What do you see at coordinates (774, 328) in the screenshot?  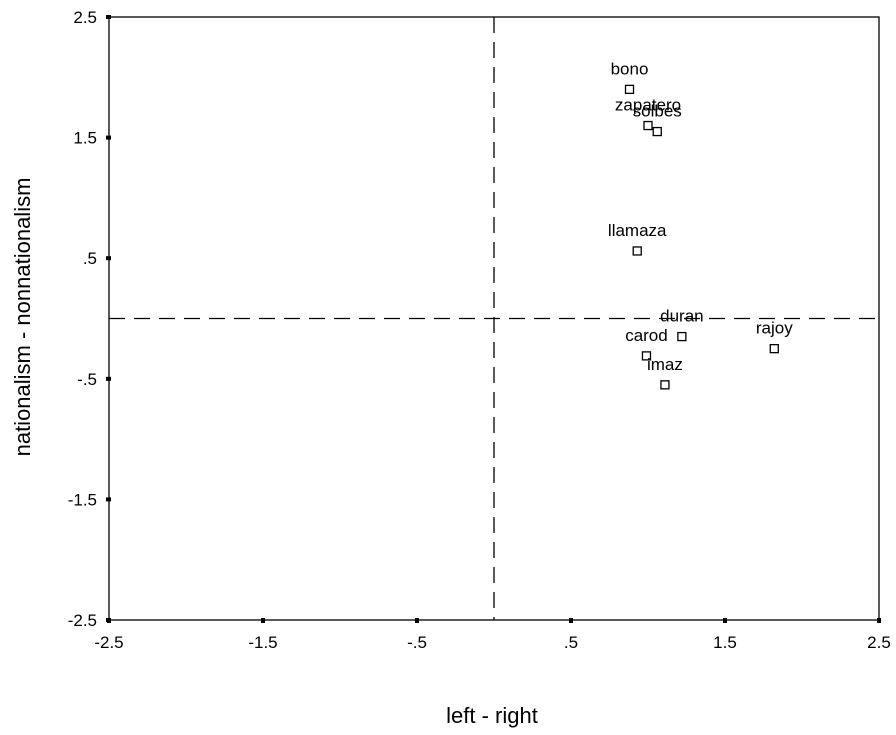 I see `point-label-rajoy: rajoy` at bounding box center [774, 328].